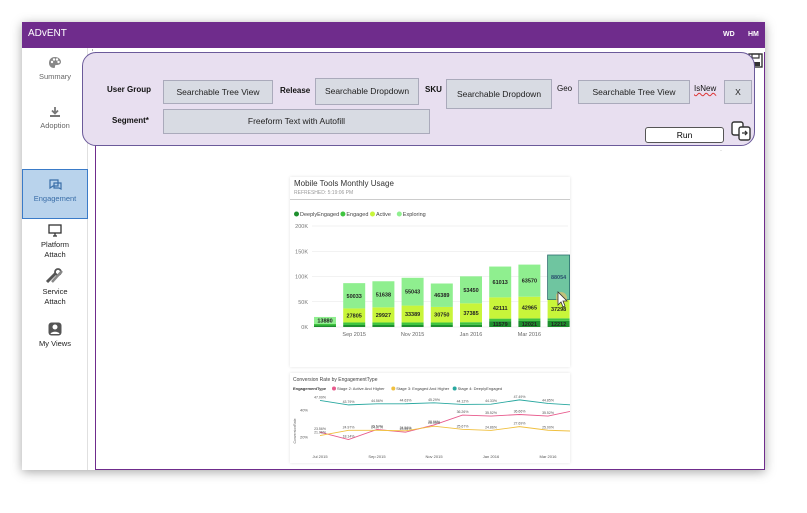 This screenshot has height=513, width=807. What do you see at coordinates (55, 74) in the screenshot?
I see `sidebar-item-summary: Summary` at bounding box center [55, 74].